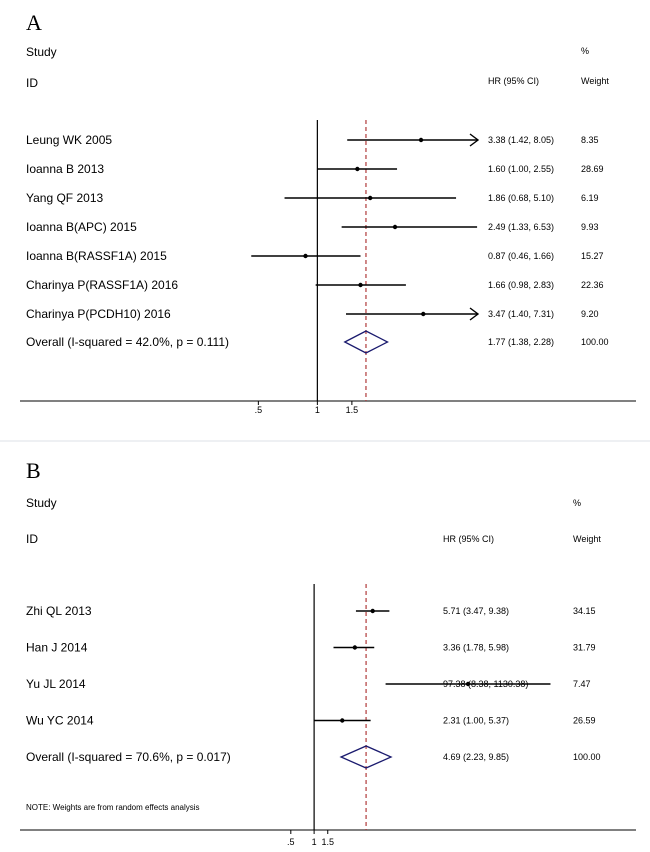 Image resolution: width=650 pixels, height=852 pixels. Describe the element at coordinates (57, 648) in the screenshot. I see `study-label: Han J 2014` at that location.